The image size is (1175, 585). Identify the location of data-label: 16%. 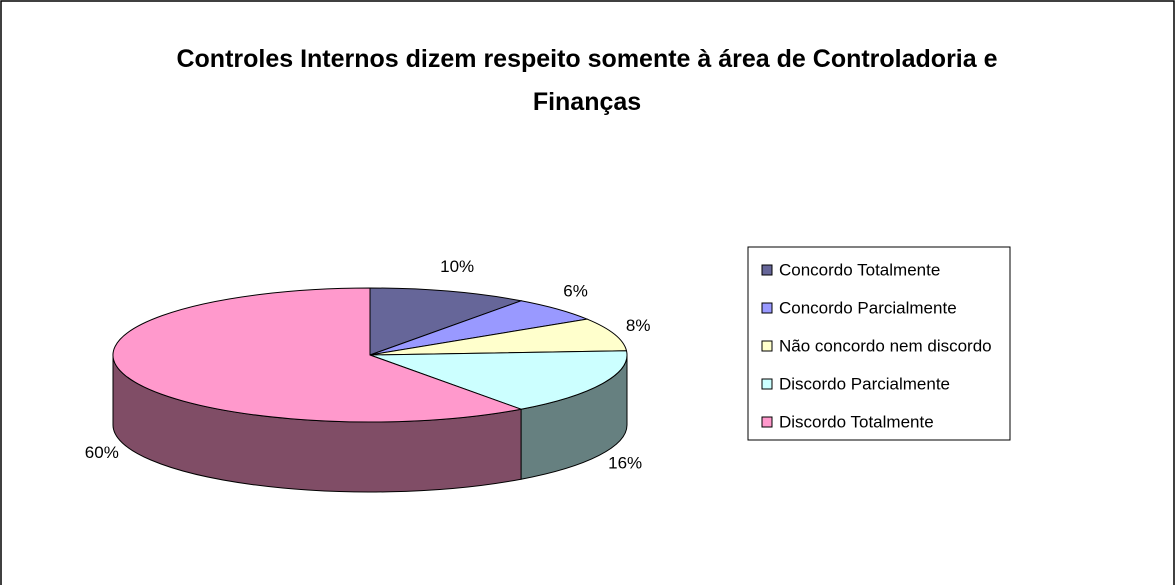
(625, 463).